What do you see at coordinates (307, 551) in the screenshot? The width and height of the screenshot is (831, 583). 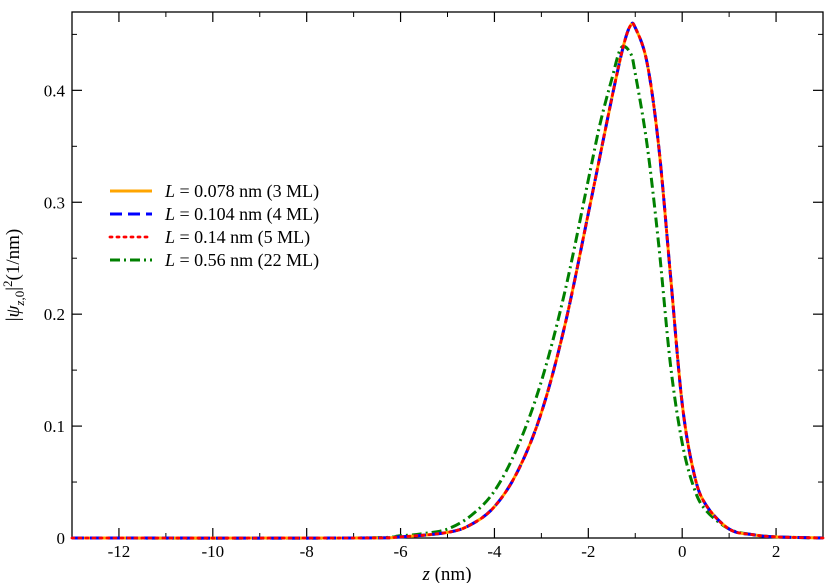 I see `x-tick-label: -8` at bounding box center [307, 551].